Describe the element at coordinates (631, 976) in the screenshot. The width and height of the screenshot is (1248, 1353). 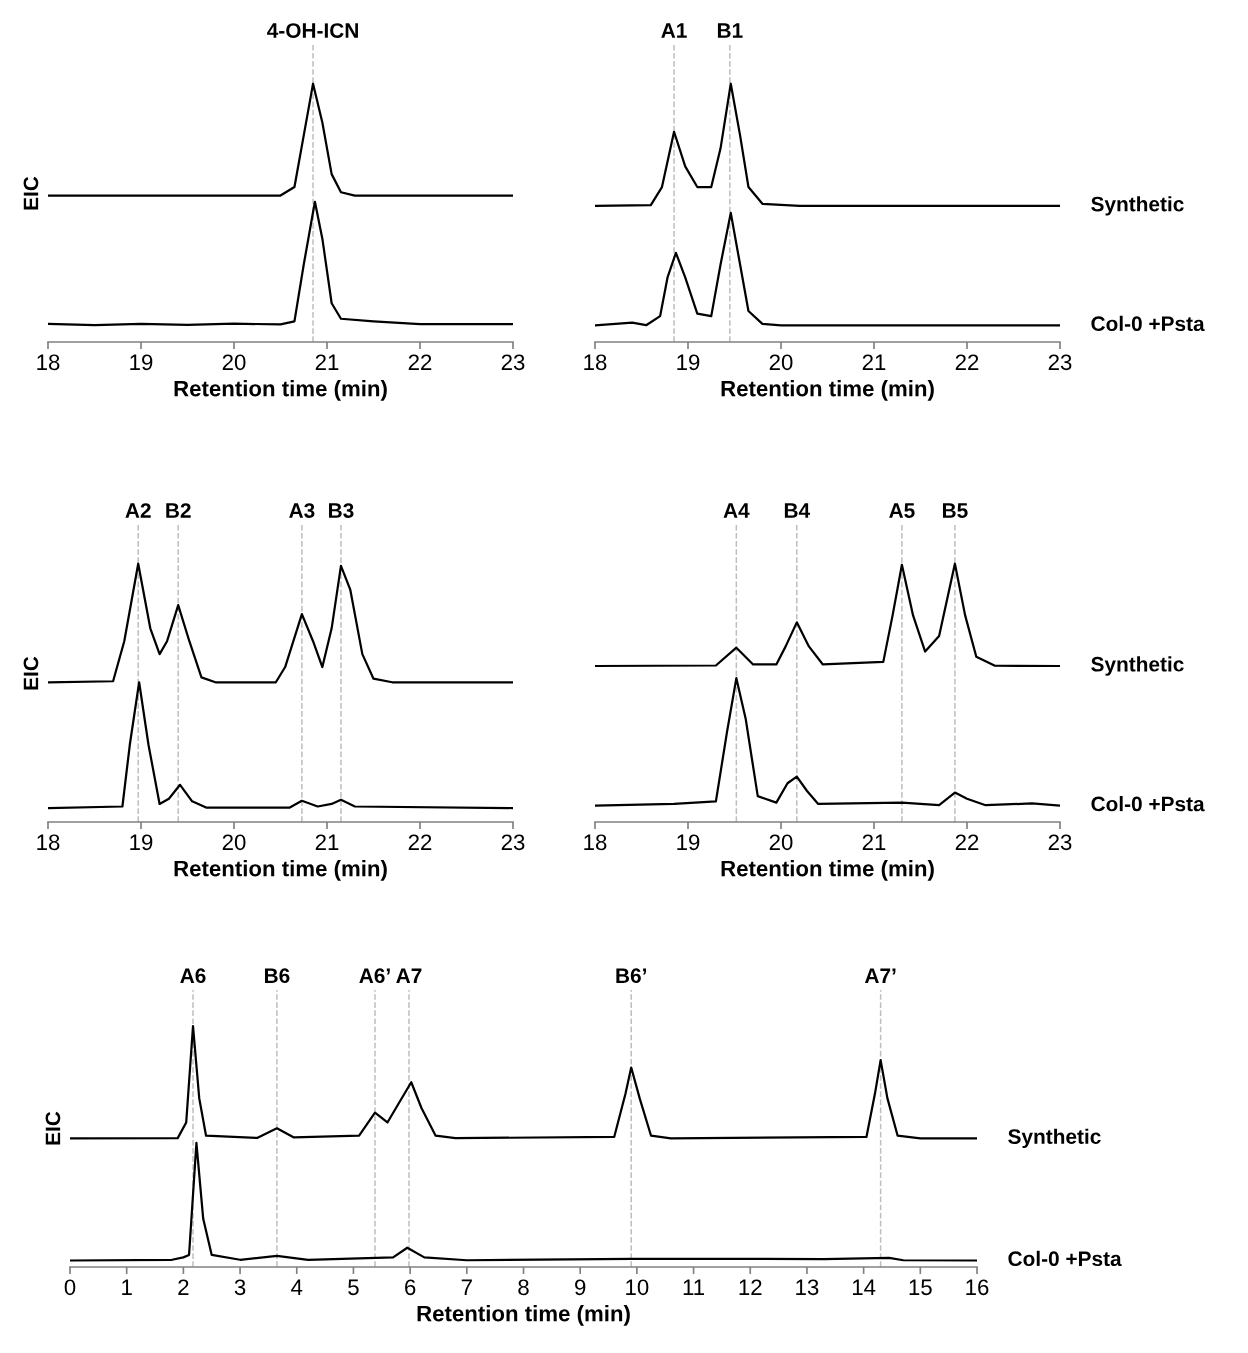
I see `ref-line-label: B6’` at that location.